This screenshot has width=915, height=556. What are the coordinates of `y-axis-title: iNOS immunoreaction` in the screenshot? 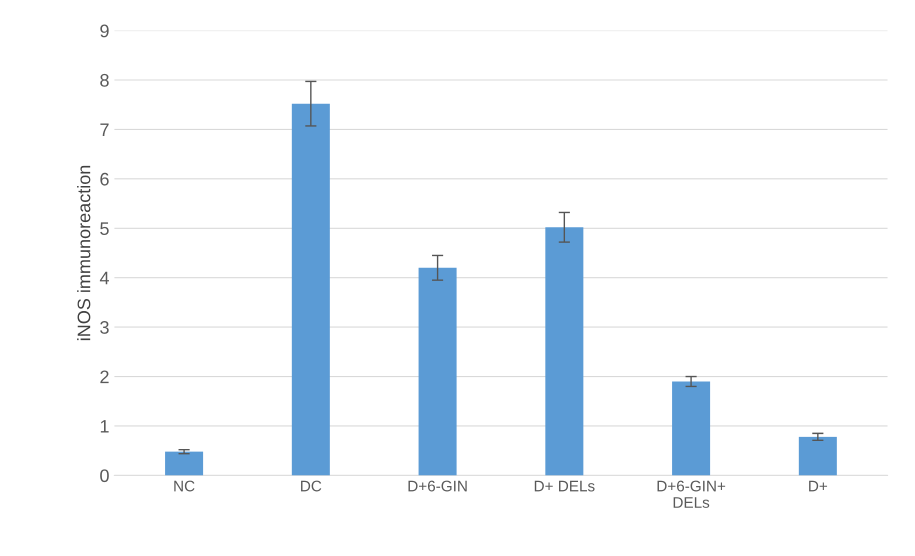 It's located at (83, 253).